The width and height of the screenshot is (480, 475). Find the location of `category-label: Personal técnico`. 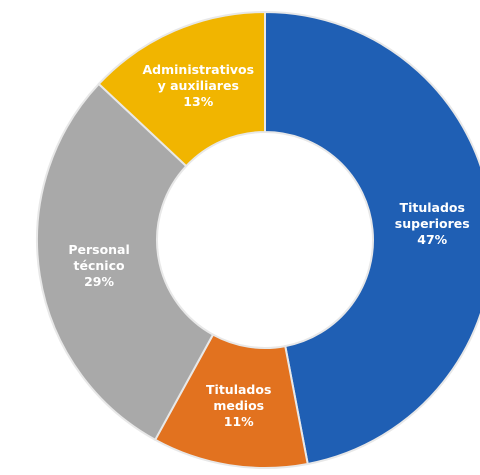

category-label: Personal técnico is located at coordinates (99, 258).